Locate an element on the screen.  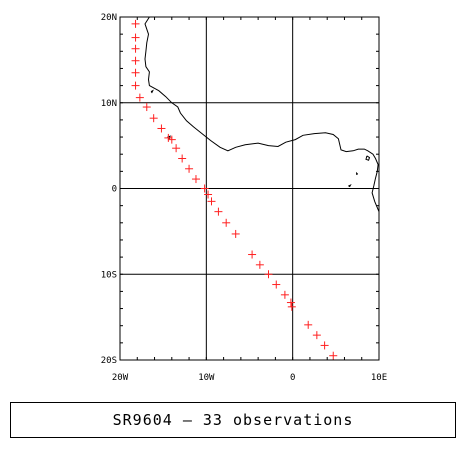
lon-label: 10W is located at coordinates (206, 378).